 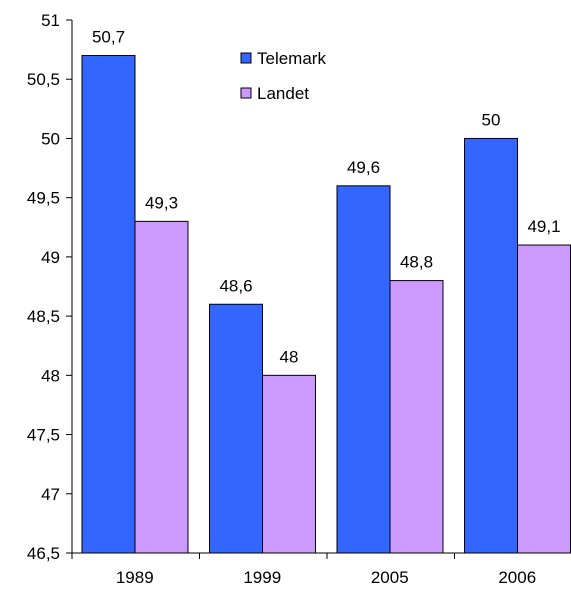 What do you see at coordinates (517, 577) in the screenshot?
I see `x-tick-label: 2006` at bounding box center [517, 577].